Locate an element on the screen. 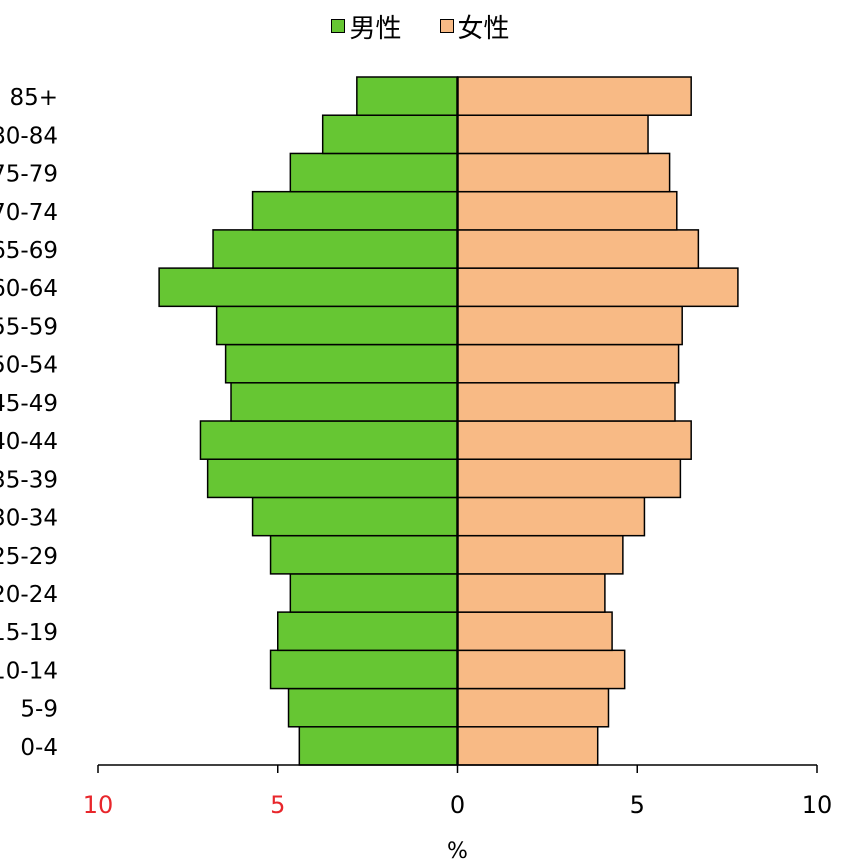 Image resolution: width=841 pixels, height=868 pixels. x-tick-label--5: 5 is located at coordinates (277, 805).